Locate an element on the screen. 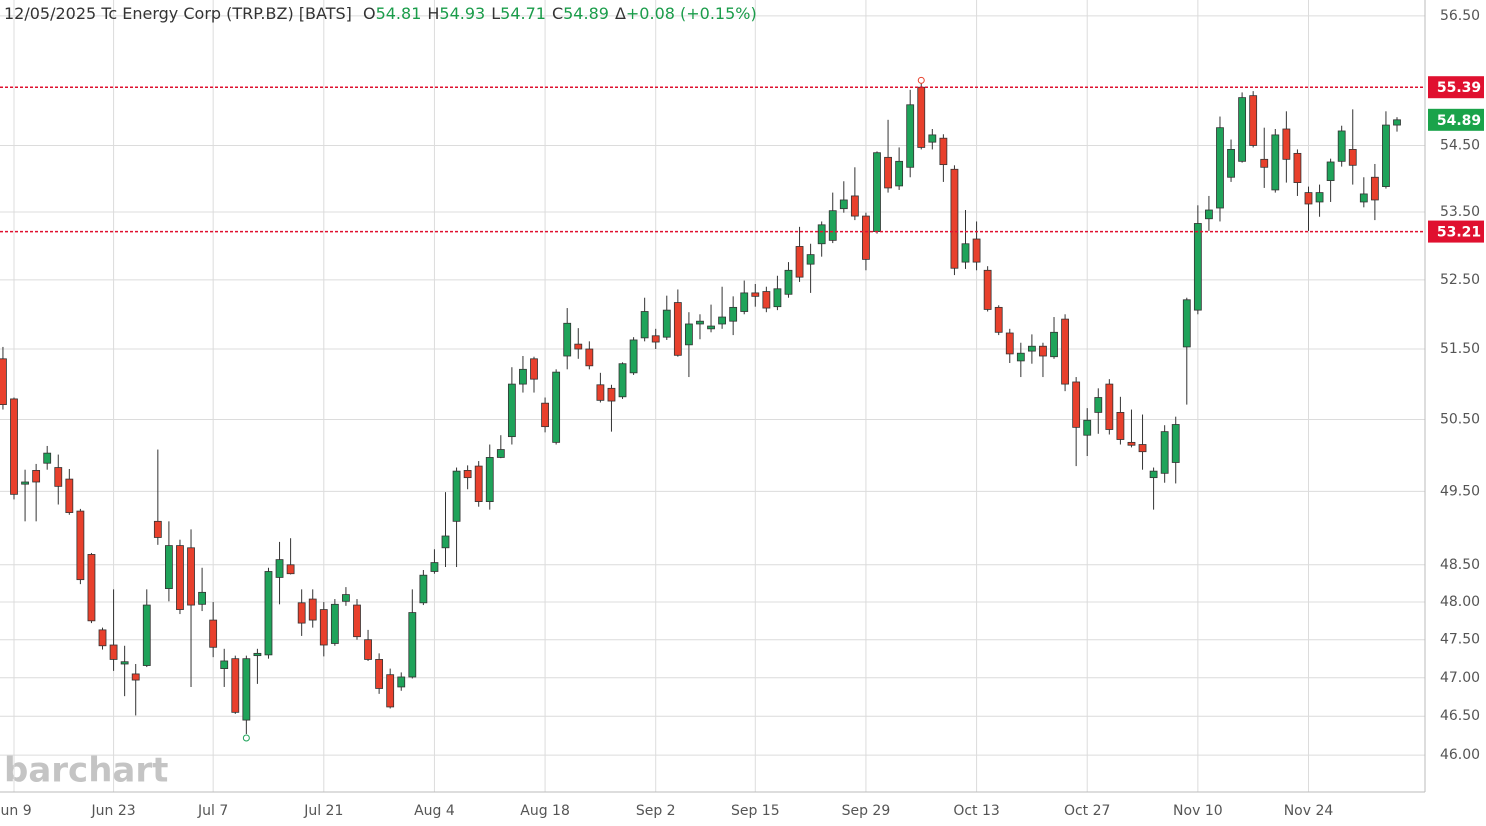  x-tick-label: Aug 4 is located at coordinates (434, 811).